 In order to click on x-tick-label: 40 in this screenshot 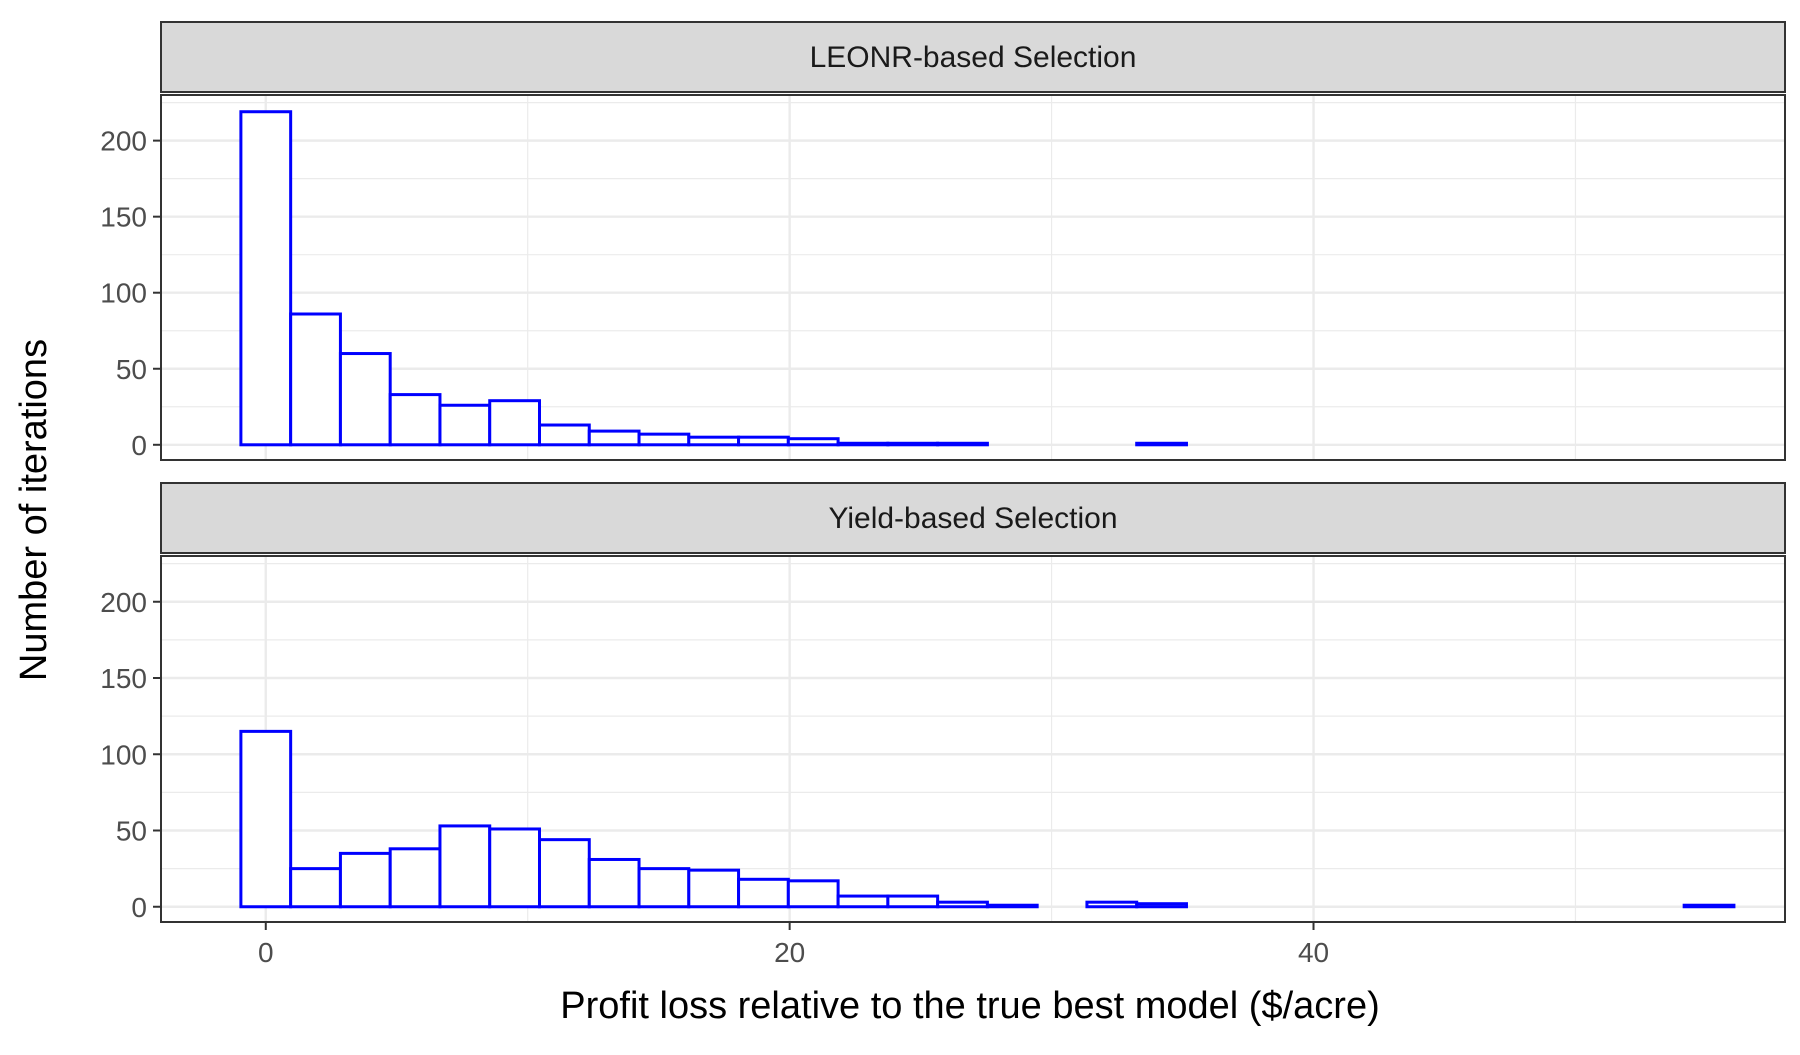, I will do `click(1313, 952)`.